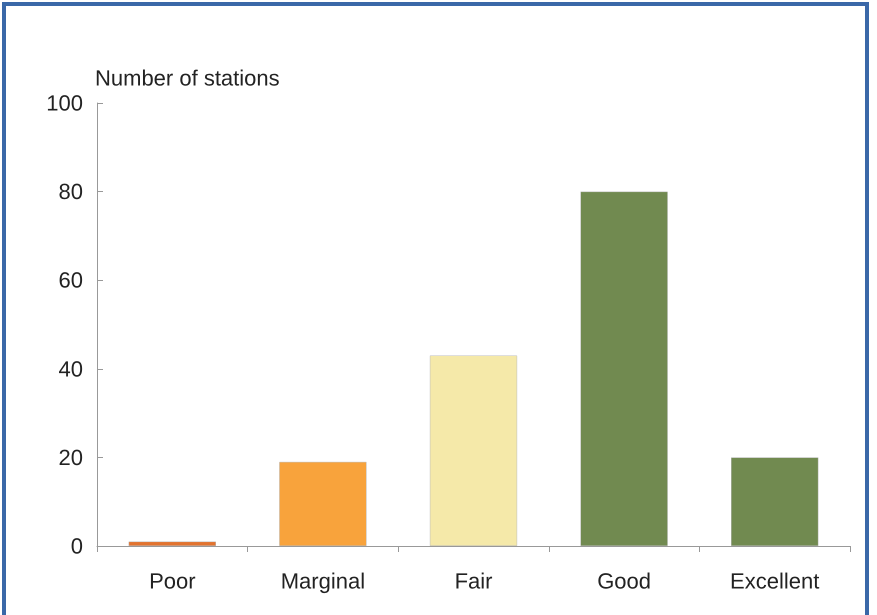  I want to click on x-tick-label: Fair, so click(473, 581).